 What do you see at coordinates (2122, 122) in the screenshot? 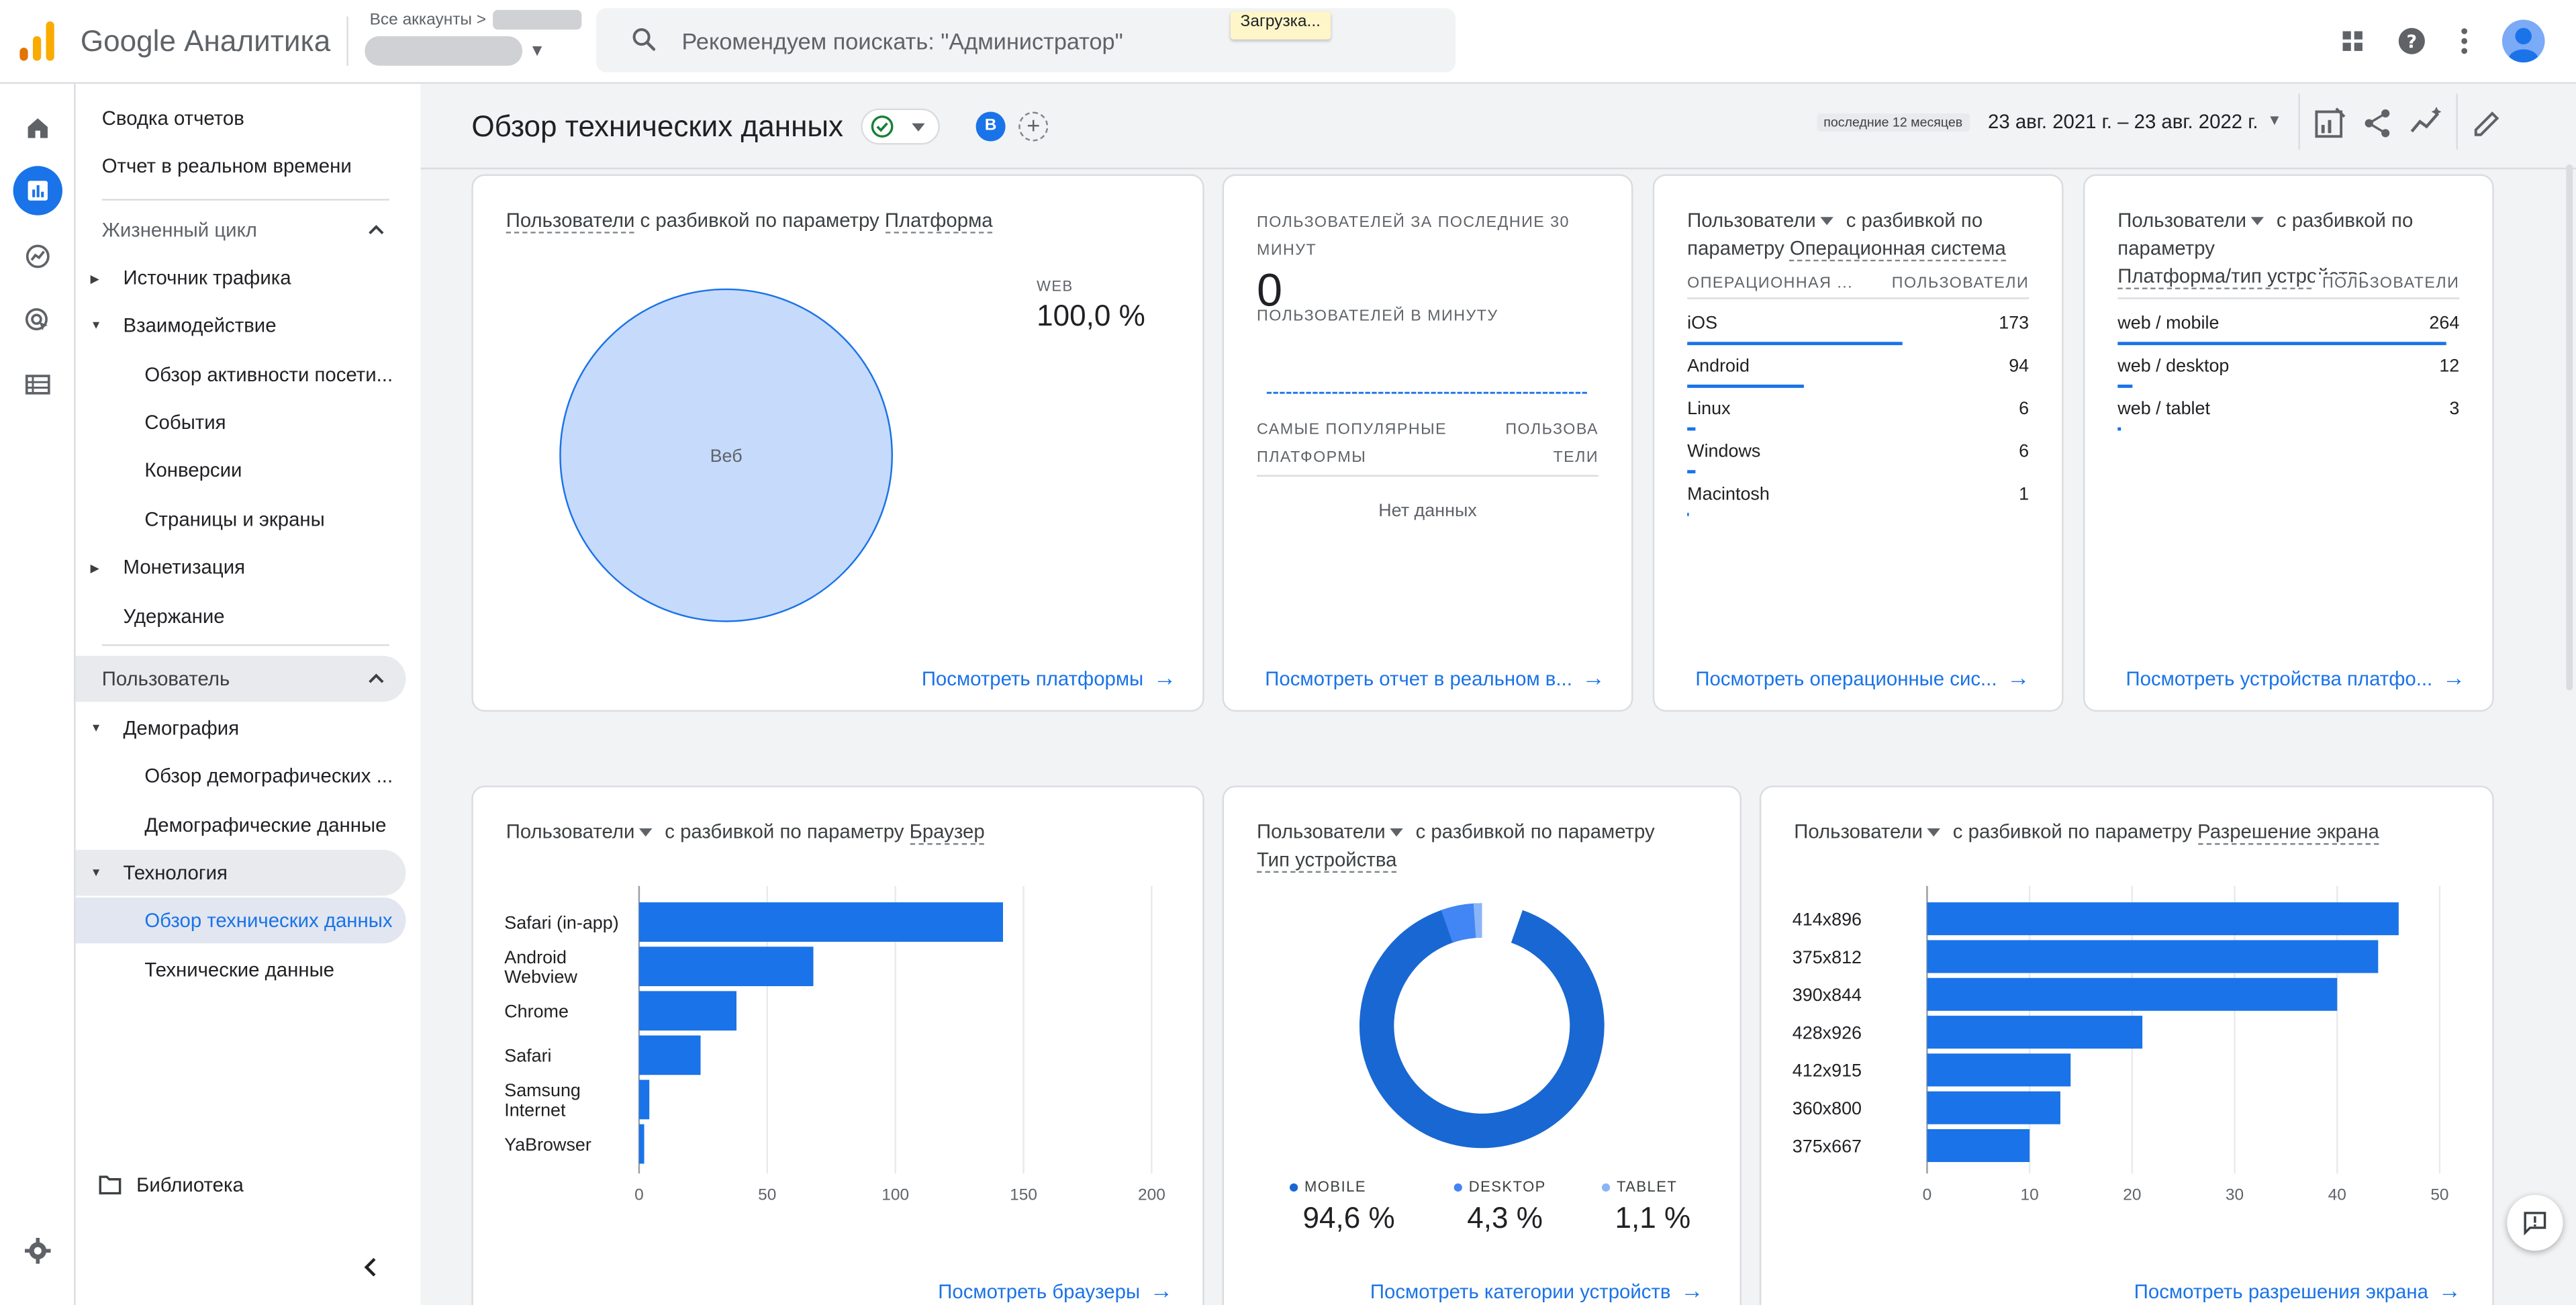
I see `date-range: 23 авг. 2021 г. – 23 авг. 2022 г.` at bounding box center [2122, 122].